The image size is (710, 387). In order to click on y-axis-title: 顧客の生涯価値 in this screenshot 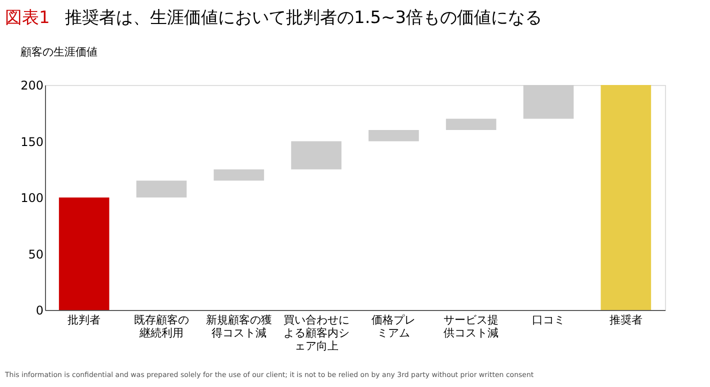, I will do `click(59, 52)`.